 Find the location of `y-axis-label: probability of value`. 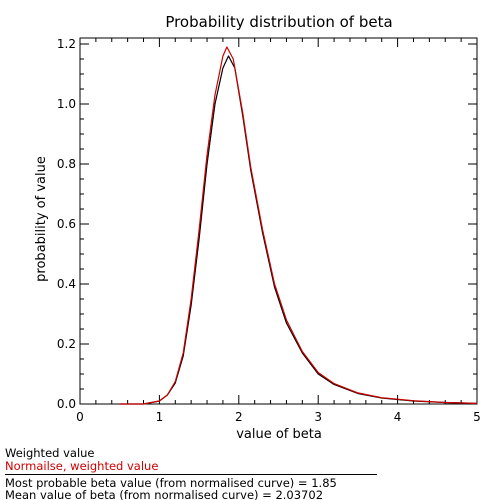

y-axis-label: probability of value is located at coordinates (41, 219).